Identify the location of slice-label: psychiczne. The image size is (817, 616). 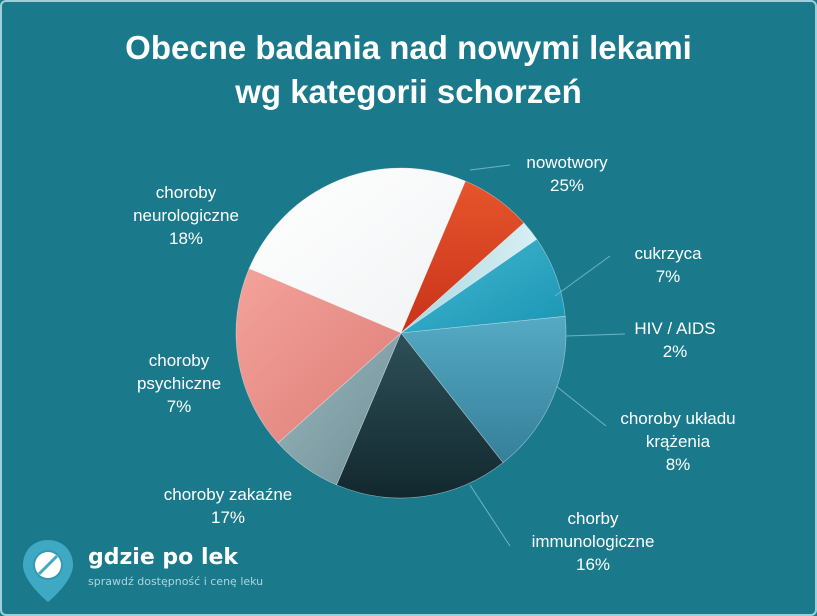
(179, 383).